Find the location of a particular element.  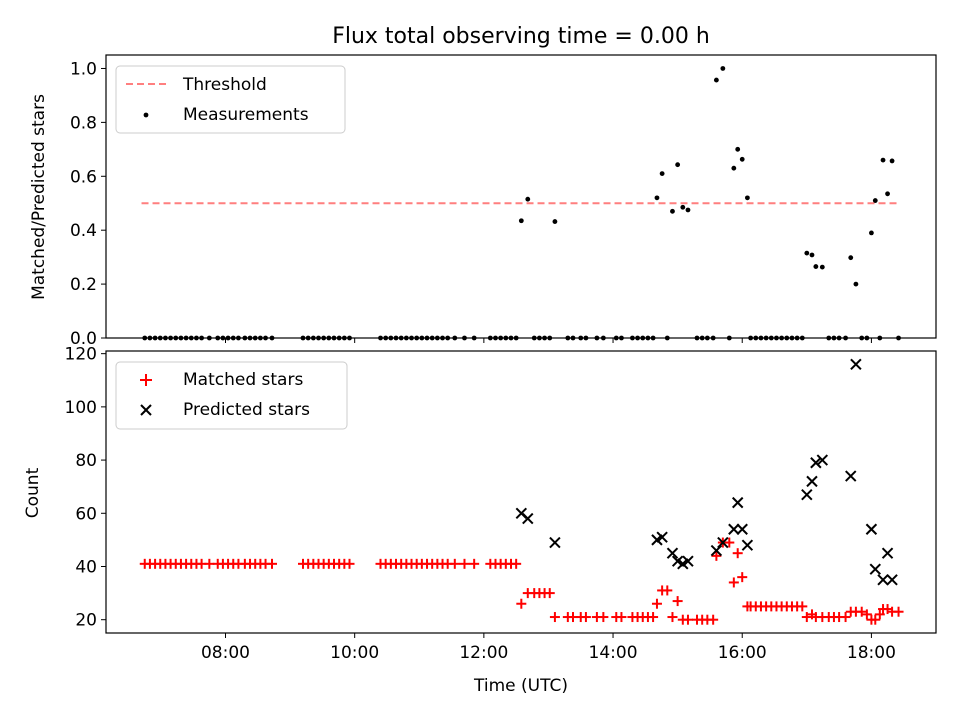

bottom-ylabel: Count is located at coordinates (33, 492).